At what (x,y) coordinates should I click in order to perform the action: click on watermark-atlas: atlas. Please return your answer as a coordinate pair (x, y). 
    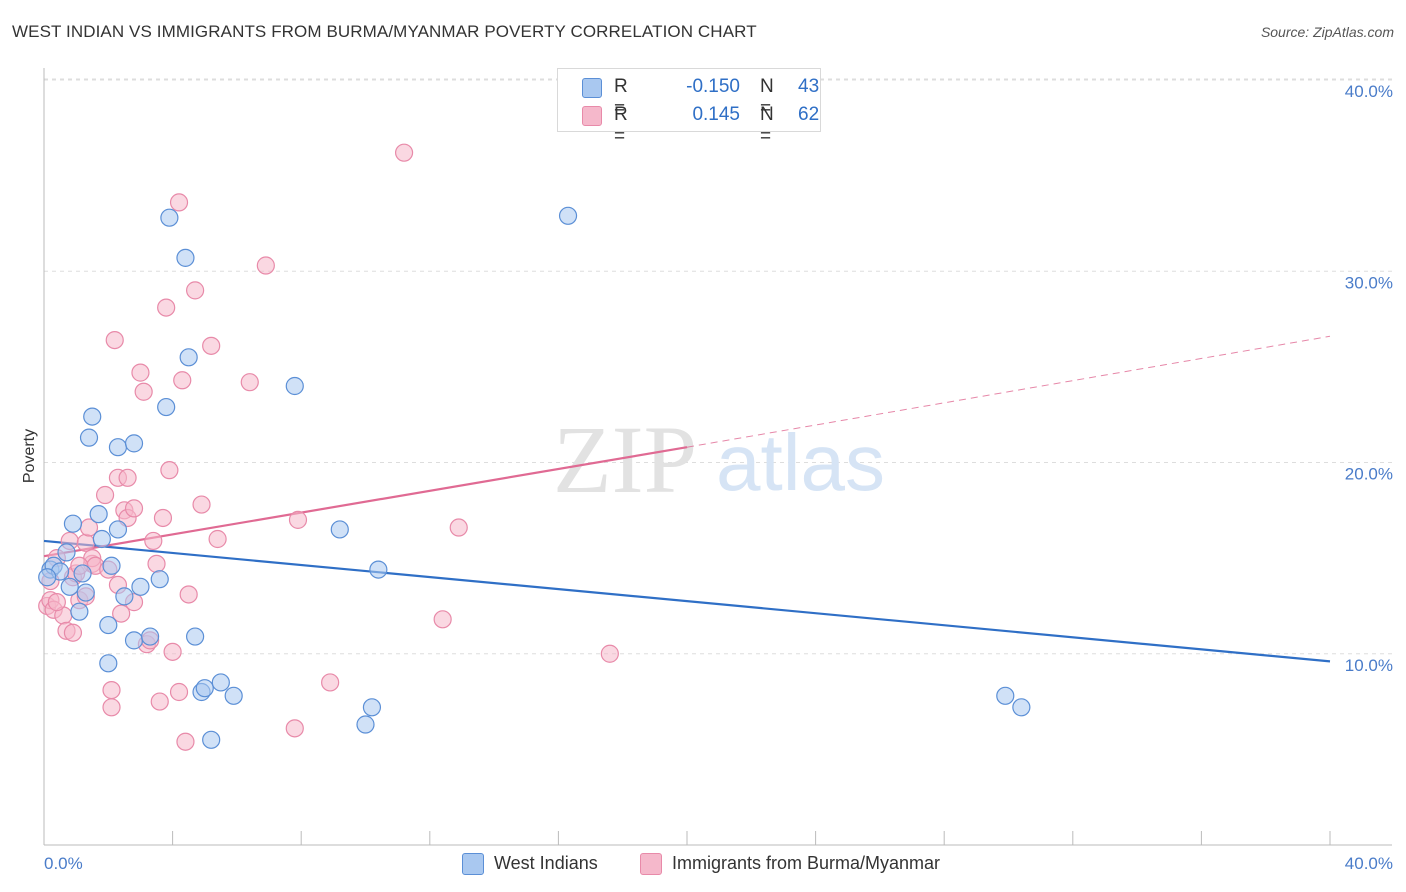
    Looking at the image, I should click on (800, 462).